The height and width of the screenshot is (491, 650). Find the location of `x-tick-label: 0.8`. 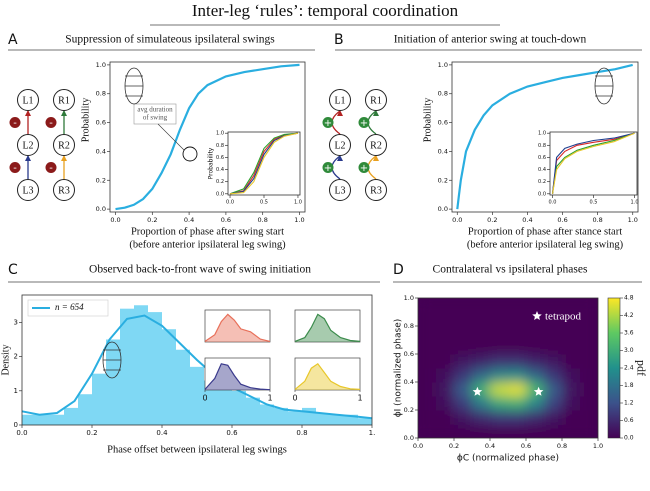

x-tick-label: 0.8 is located at coordinates (562, 446).